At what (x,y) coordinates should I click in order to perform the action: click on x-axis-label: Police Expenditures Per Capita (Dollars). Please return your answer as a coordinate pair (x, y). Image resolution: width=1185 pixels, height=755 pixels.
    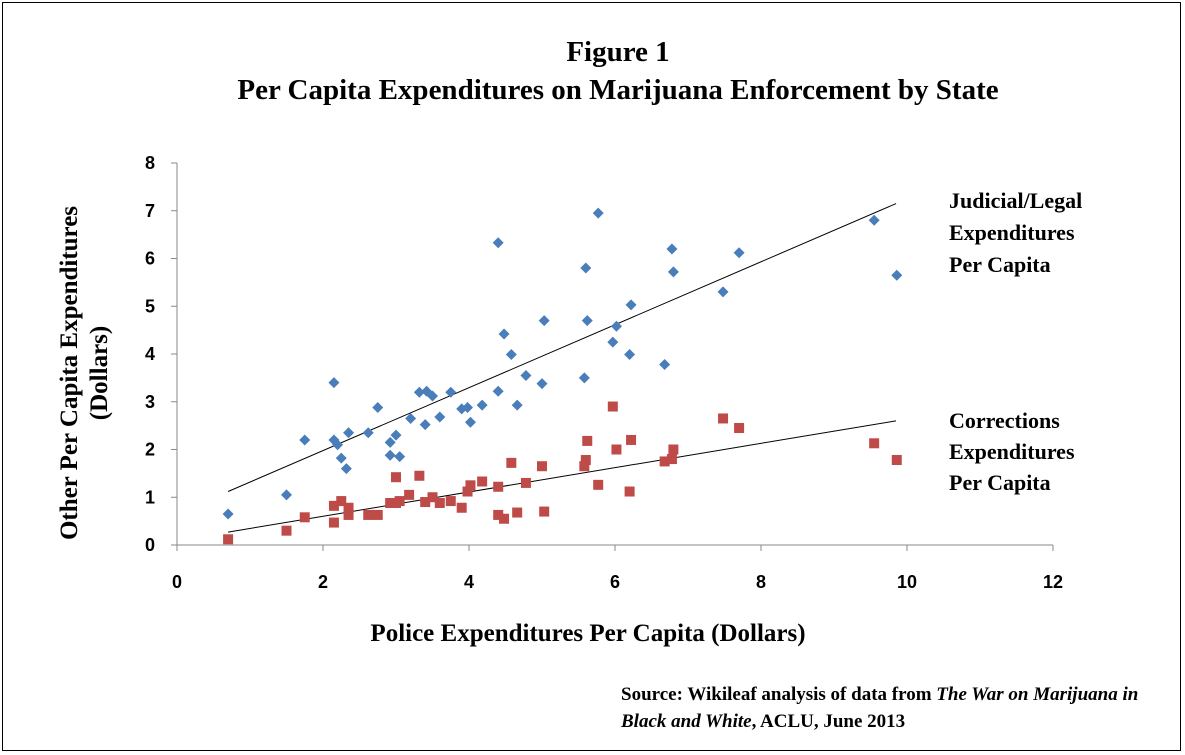
    Looking at the image, I should click on (587, 633).